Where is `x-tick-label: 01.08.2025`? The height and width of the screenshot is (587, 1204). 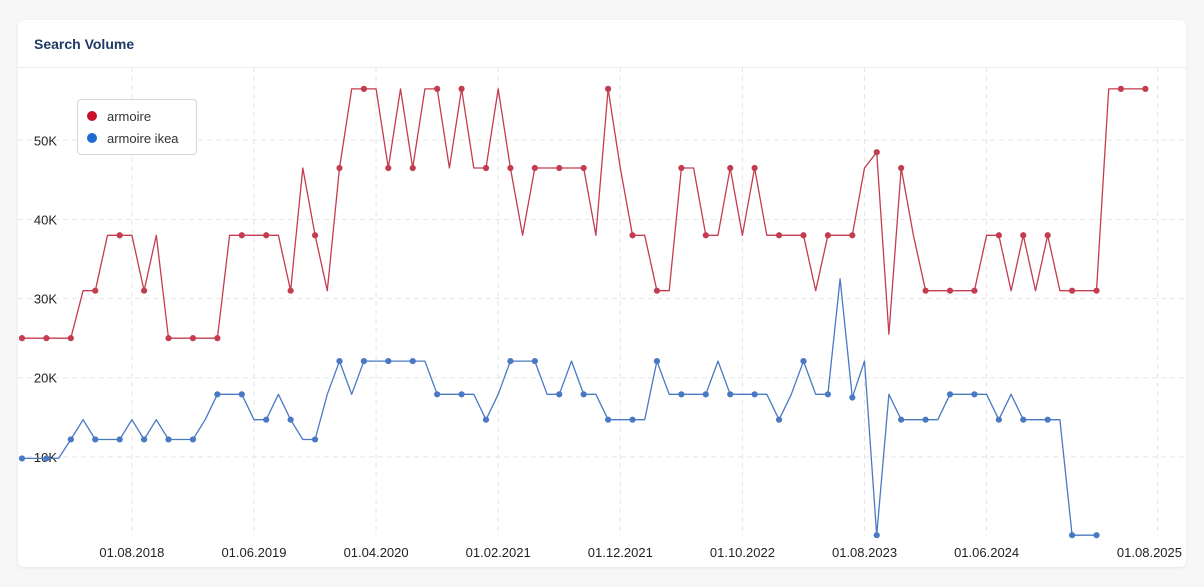 x-tick-label: 01.08.2025 is located at coordinates (1149, 552).